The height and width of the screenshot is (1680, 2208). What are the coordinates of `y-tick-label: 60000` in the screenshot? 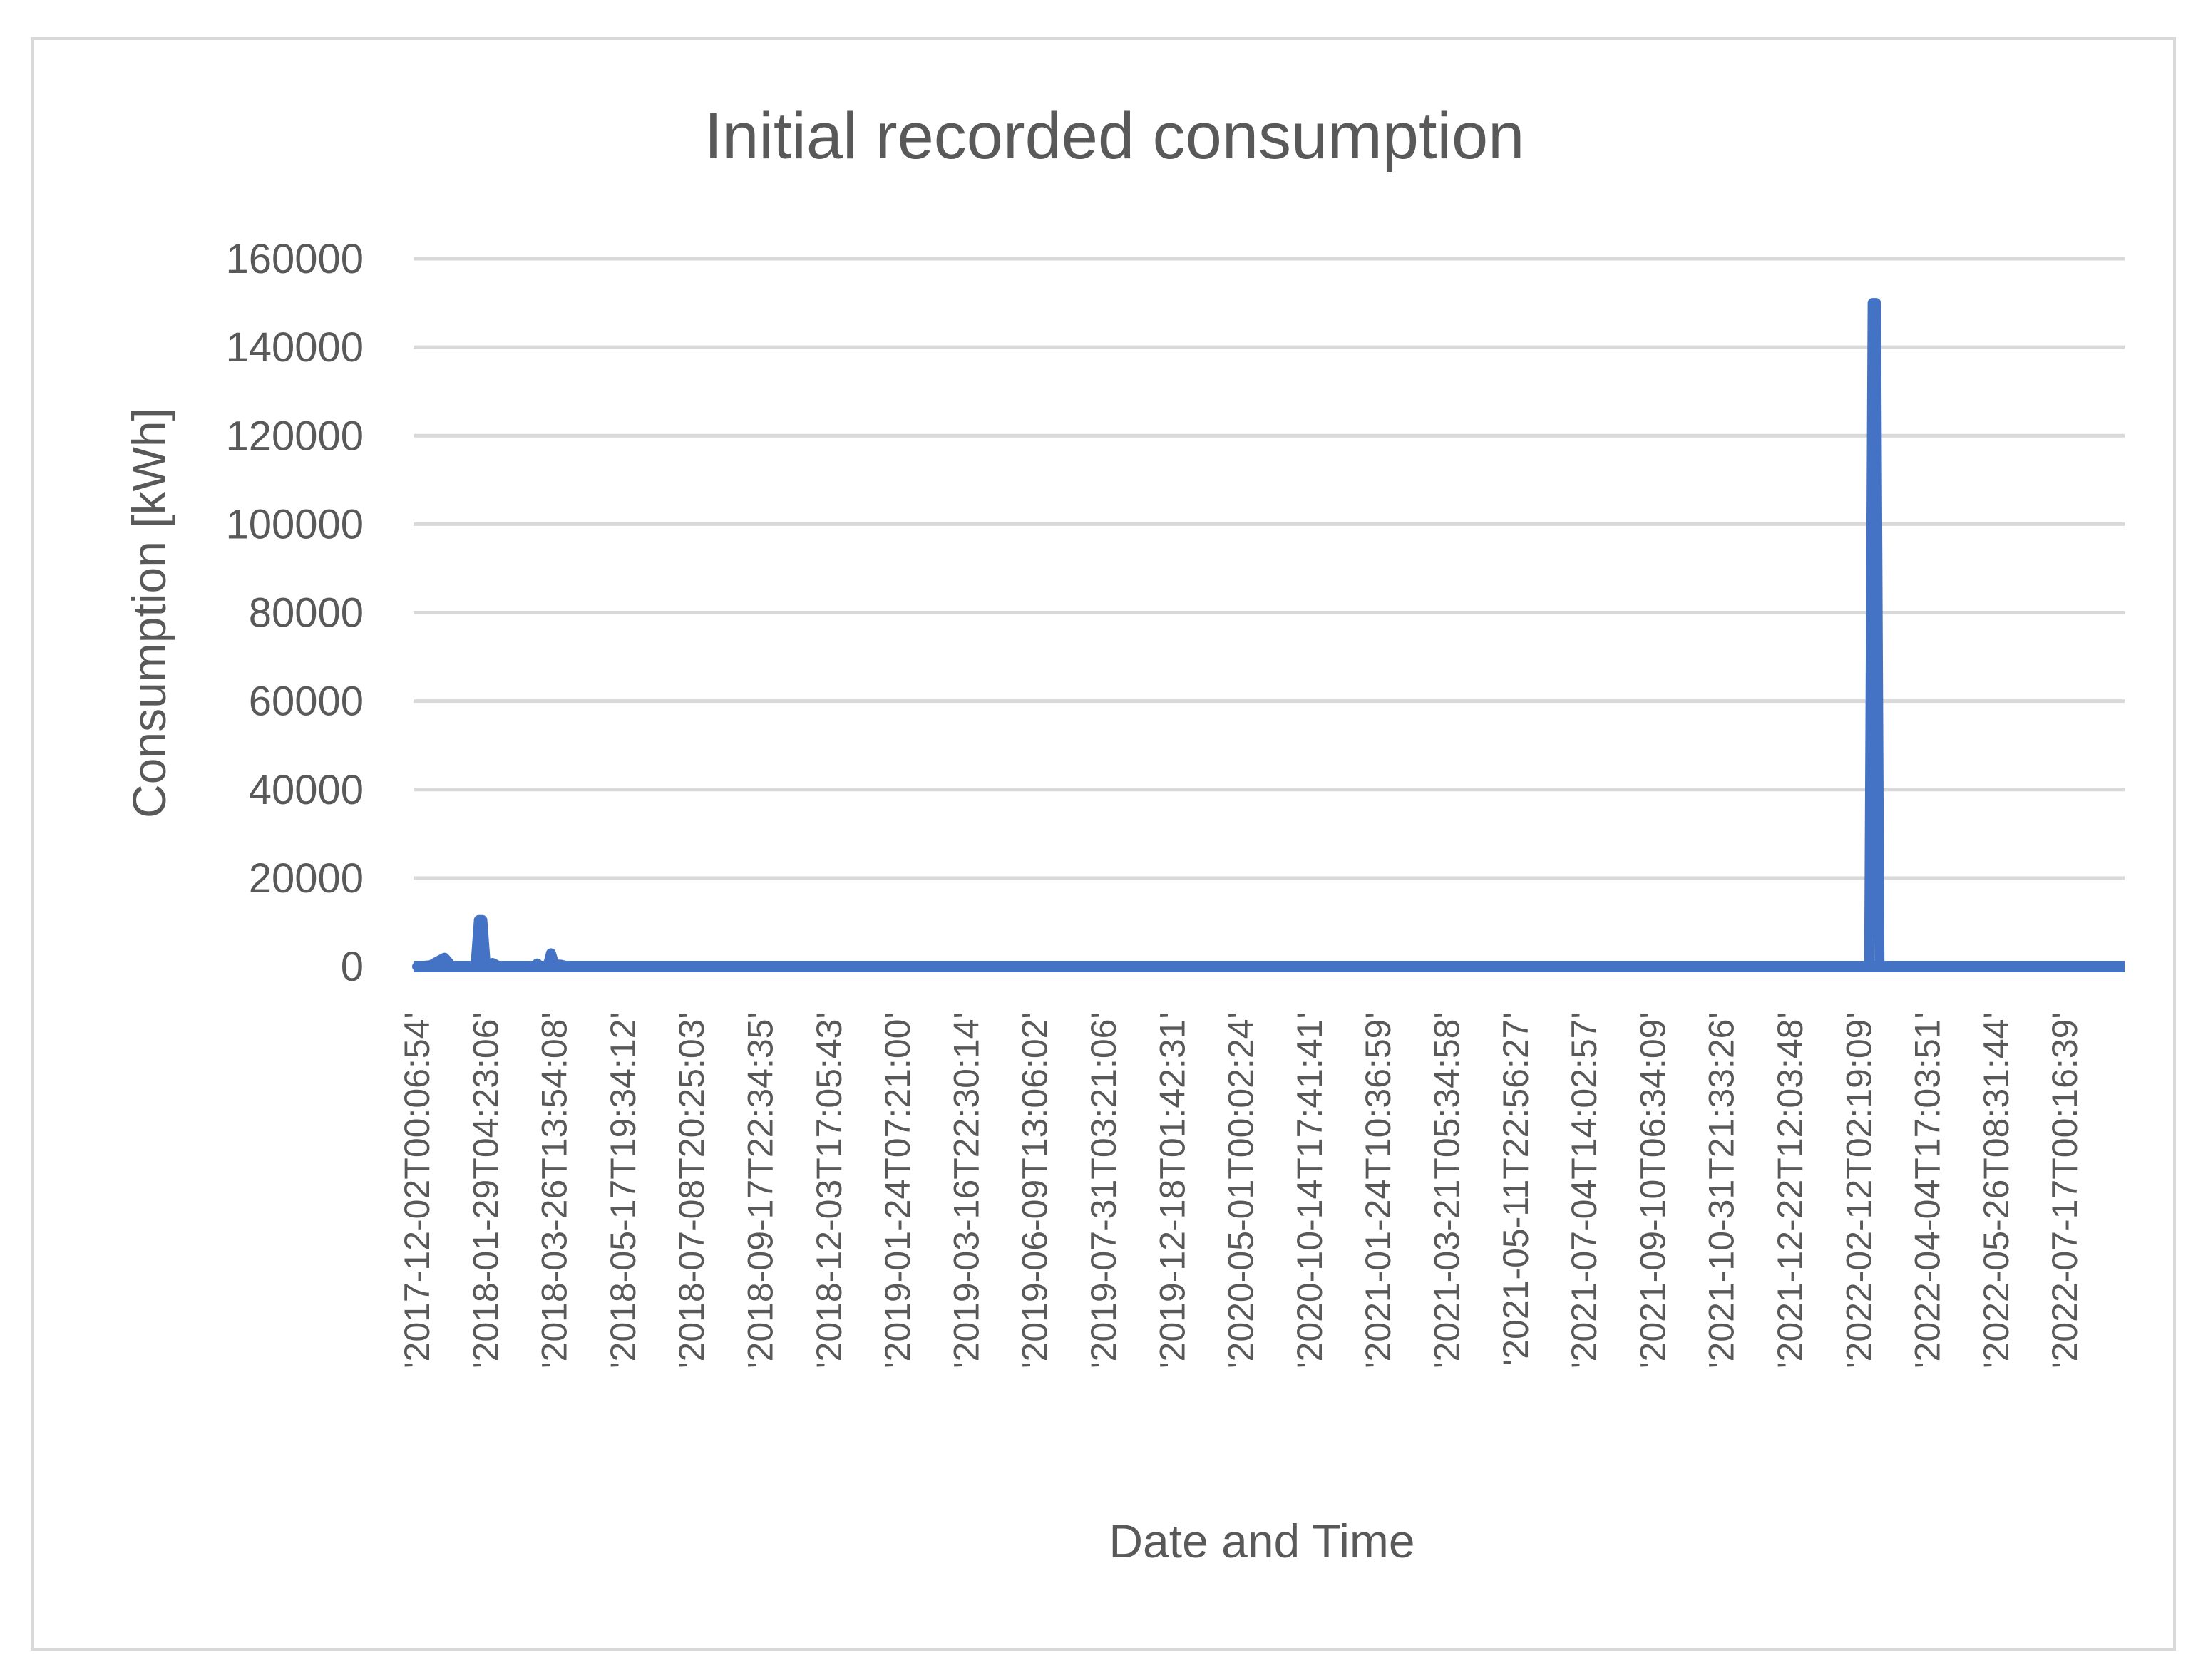 It's located at (306, 702).